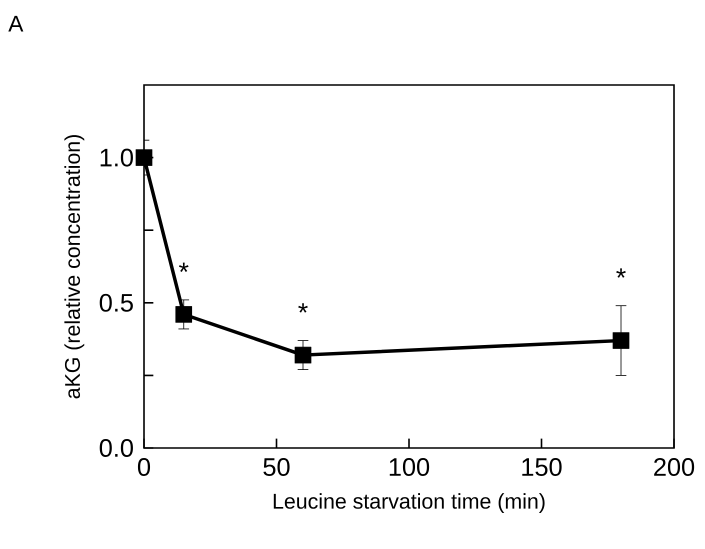 The image size is (705, 549). Describe the element at coordinates (276, 467) in the screenshot. I see `x-tick-label: 50` at that location.